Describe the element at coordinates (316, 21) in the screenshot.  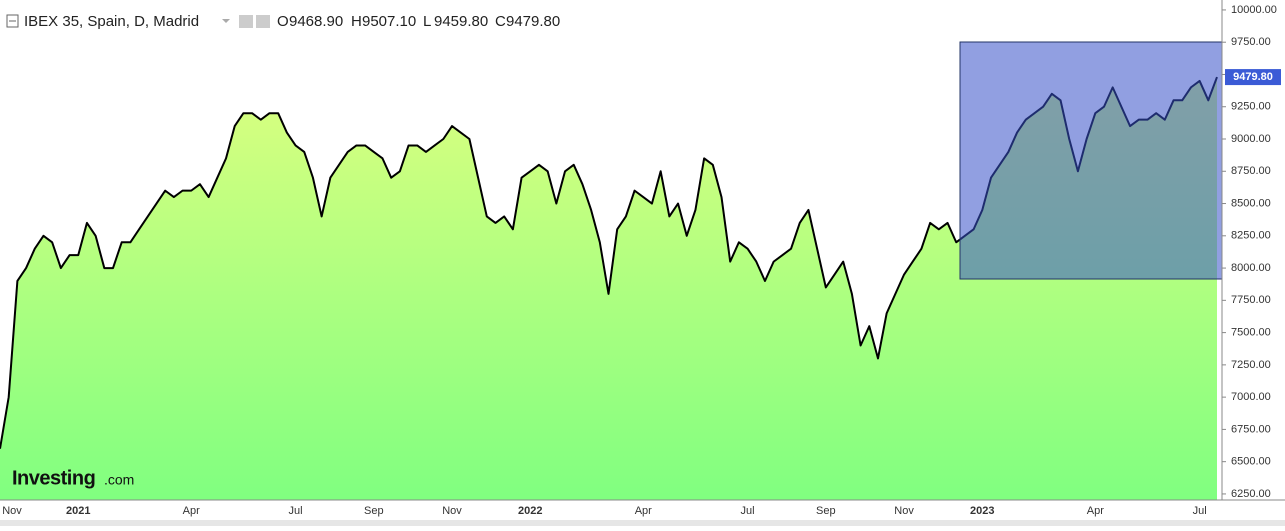
I see `open-value: 9468.90` at that location.